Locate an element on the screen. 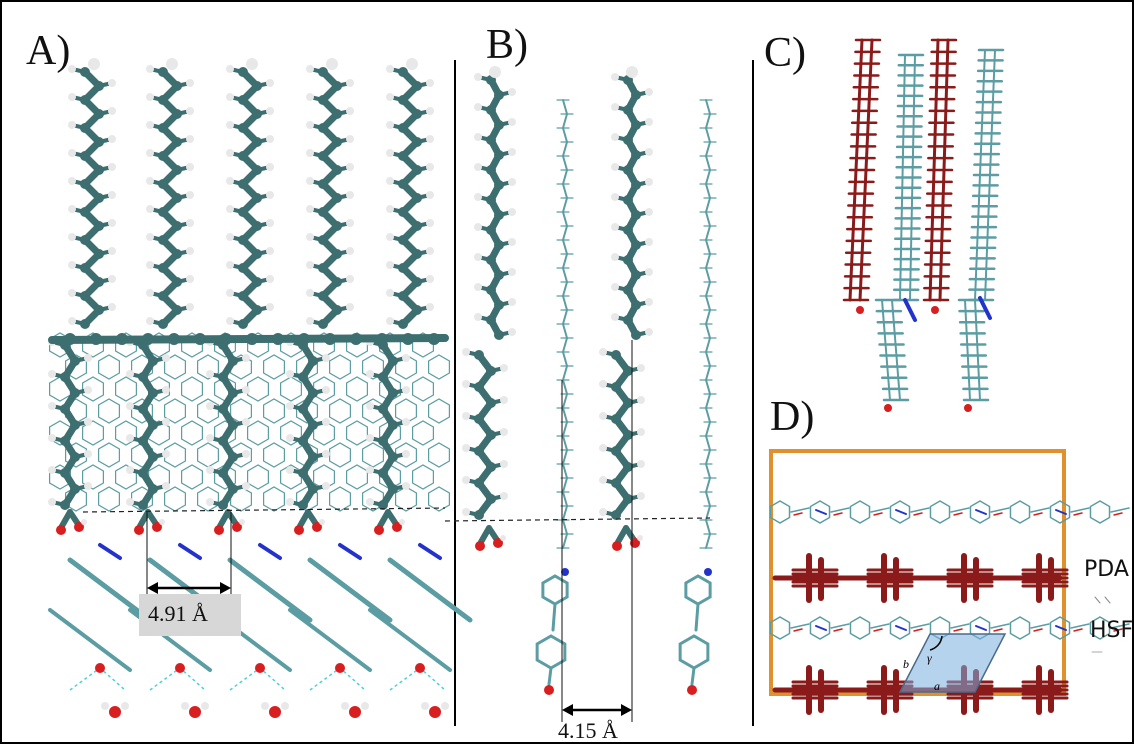  panel-d-structure: a b γ is located at coordinates (949, 582).